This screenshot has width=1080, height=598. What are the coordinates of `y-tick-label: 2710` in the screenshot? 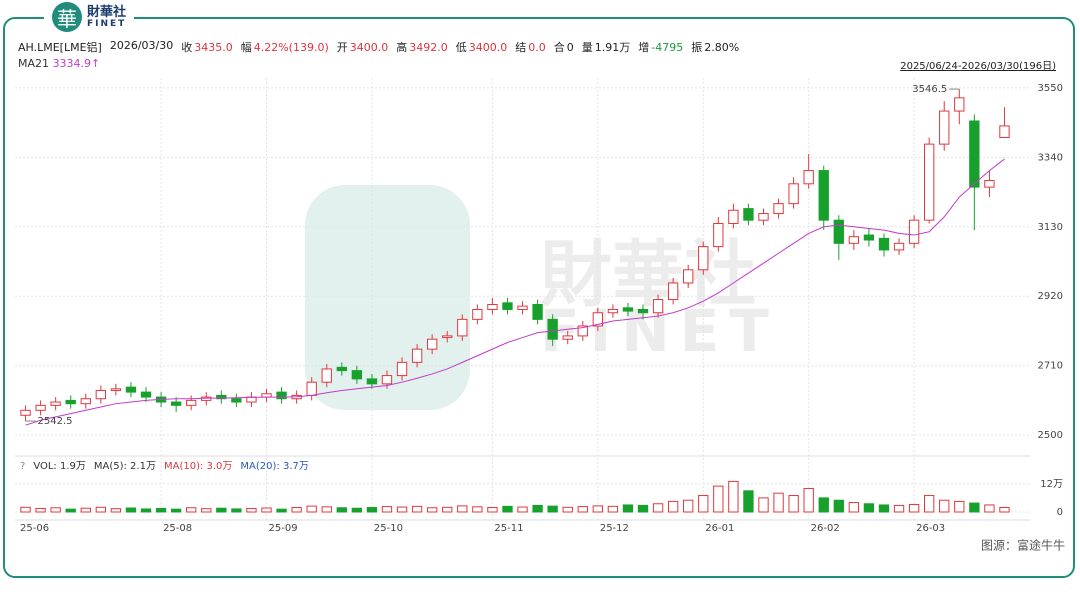 It's located at (1050, 366).